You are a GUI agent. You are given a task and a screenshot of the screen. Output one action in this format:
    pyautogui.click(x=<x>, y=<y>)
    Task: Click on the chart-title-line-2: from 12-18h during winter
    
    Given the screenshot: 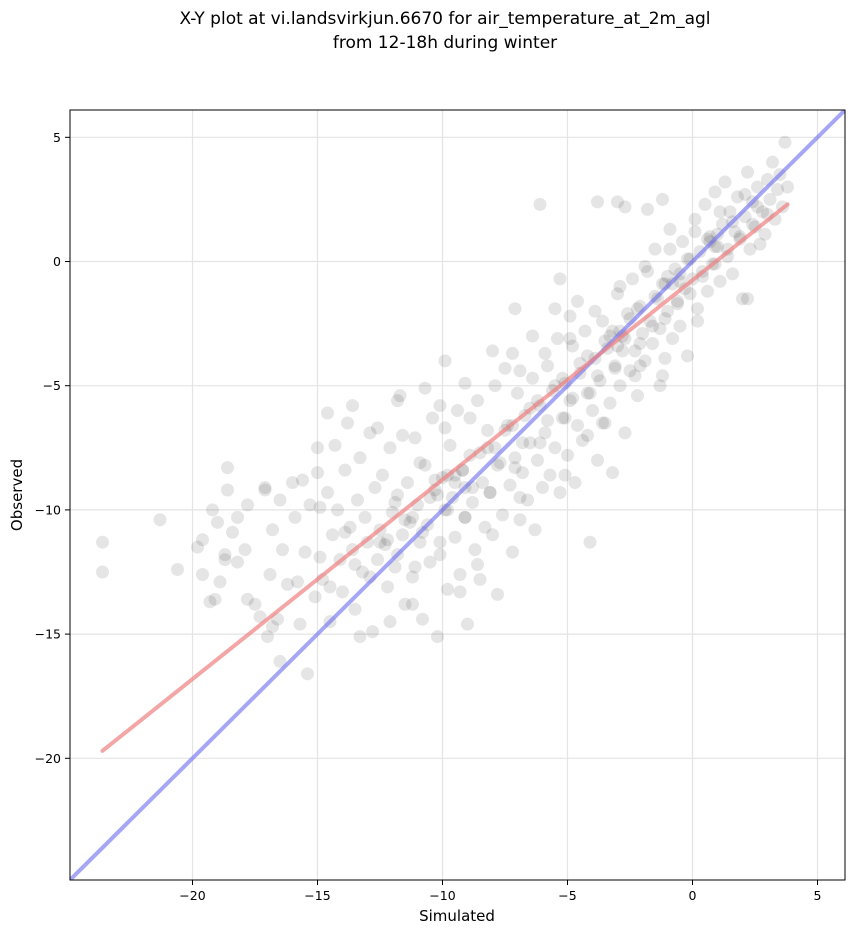 What is the action you would take?
    pyautogui.click(x=445, y=43)
    